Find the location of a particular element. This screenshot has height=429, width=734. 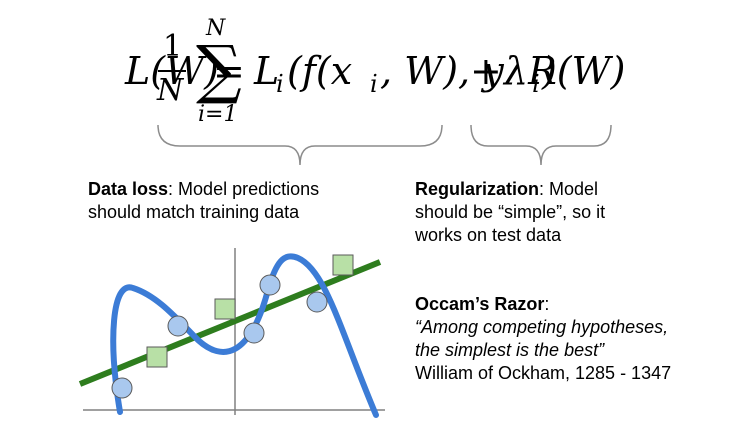

sum-symbol: ∑ is located at coordinates (219, 70).